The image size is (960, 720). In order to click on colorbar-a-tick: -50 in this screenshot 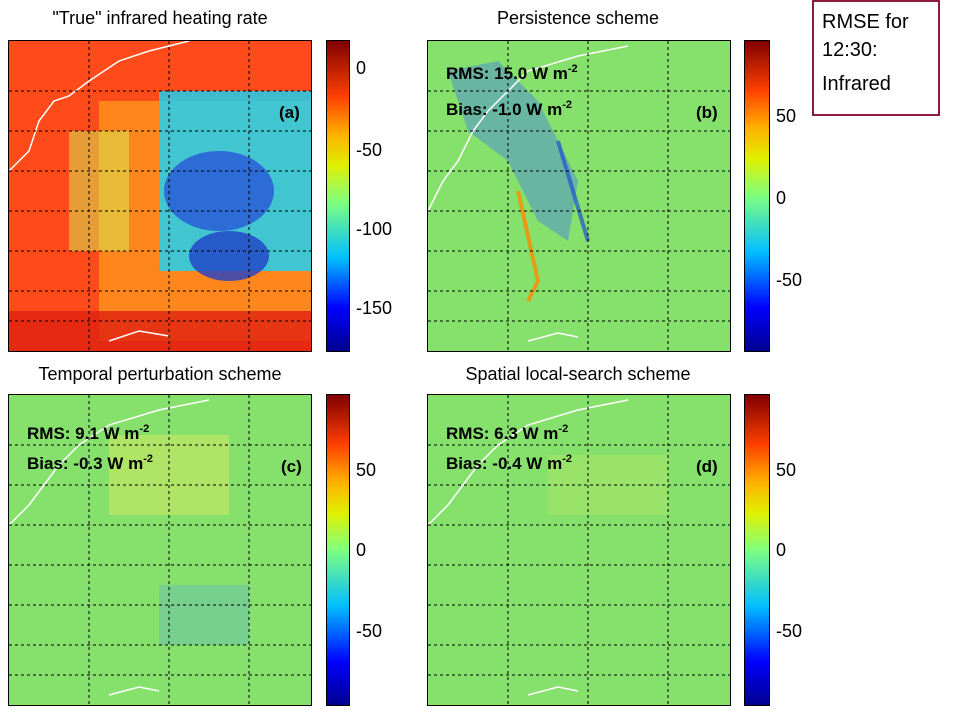, I will do `click(369, 150)`.